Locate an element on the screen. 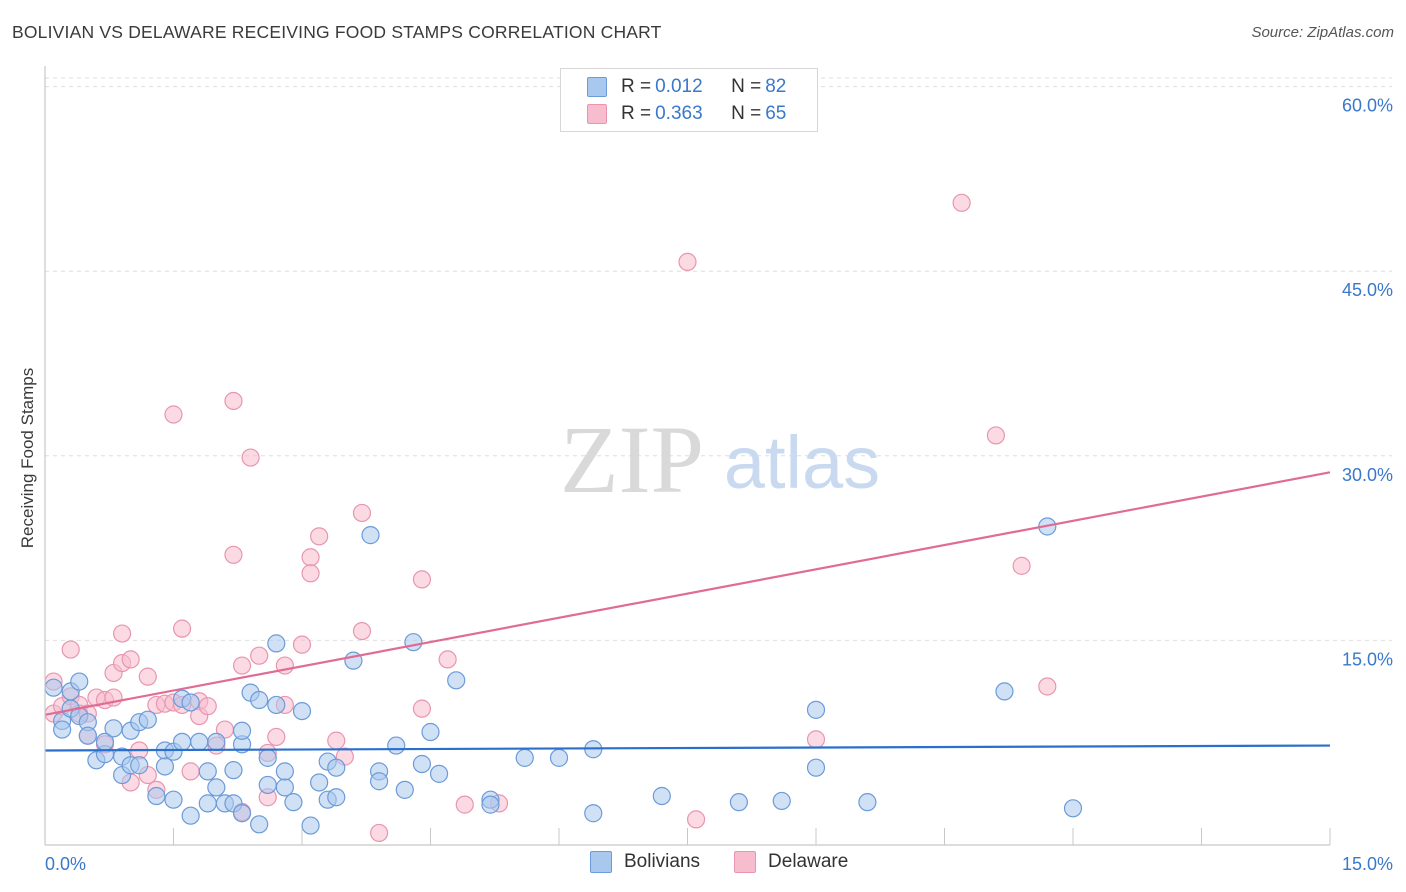  source-label: Source: ZipAtlas.com is located at coordinates (1322, 32).